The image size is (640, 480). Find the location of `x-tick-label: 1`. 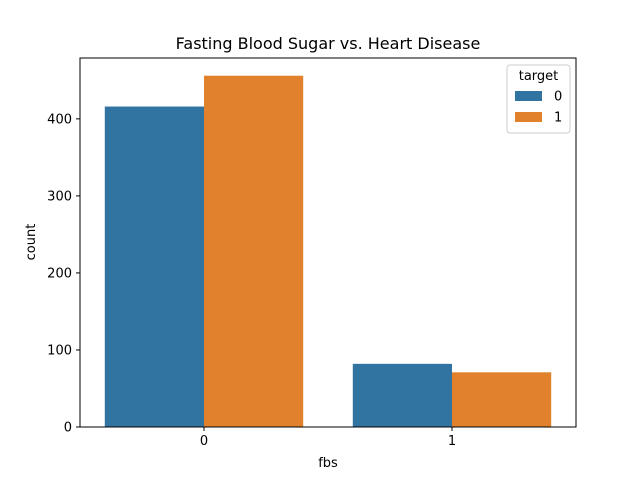

x-tick-label: 1 is located at coordinates (452, 441).